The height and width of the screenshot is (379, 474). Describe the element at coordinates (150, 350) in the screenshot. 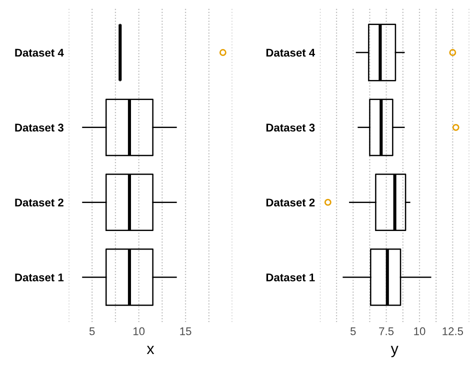

I see `x-axis-title: x` at that location.